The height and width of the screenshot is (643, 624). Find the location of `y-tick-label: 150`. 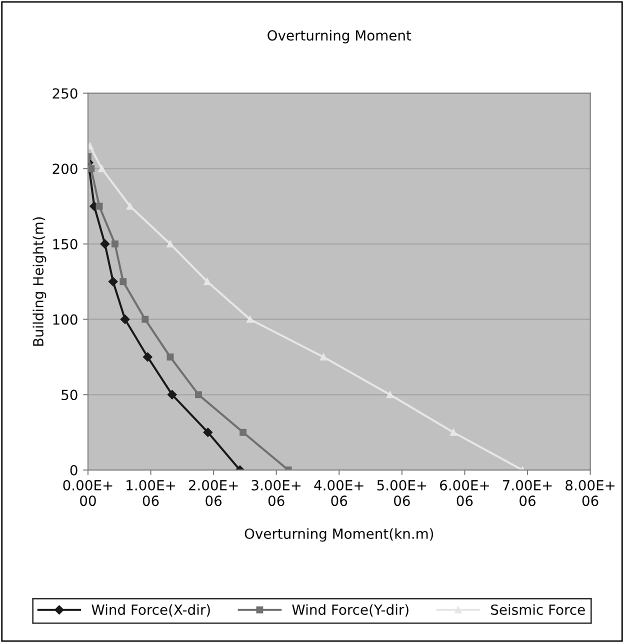

y-tick-label: 150 is located at coordinates (65, 244).